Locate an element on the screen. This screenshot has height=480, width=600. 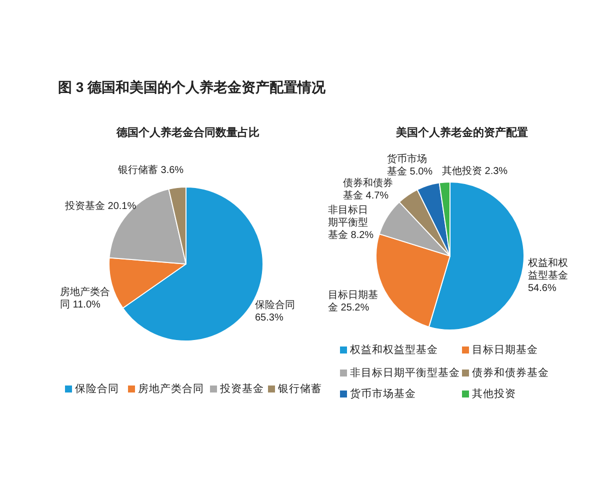
title: 图 3 德国和美国的个人养老金资产配置情况 is located at coordinates (192, 87).